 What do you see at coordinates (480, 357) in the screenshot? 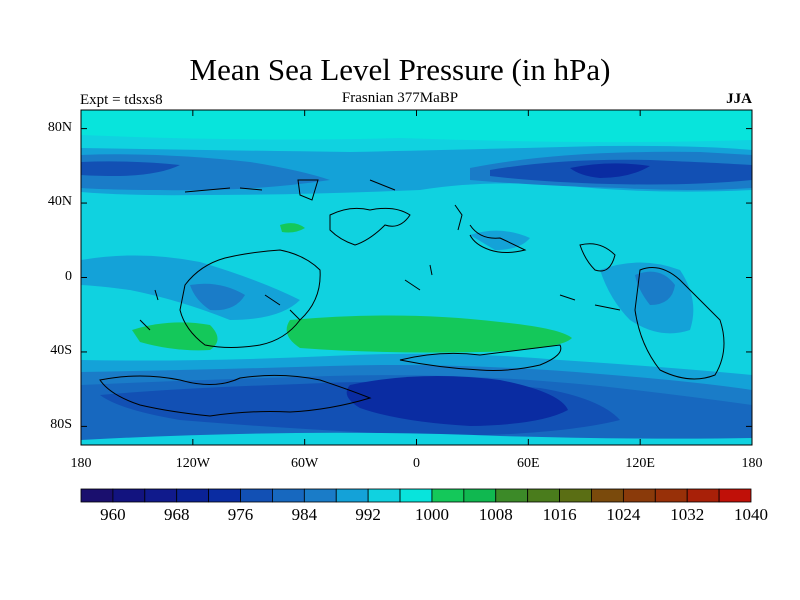
I see `coastline-south-belt` at bounding box center [480, 357].